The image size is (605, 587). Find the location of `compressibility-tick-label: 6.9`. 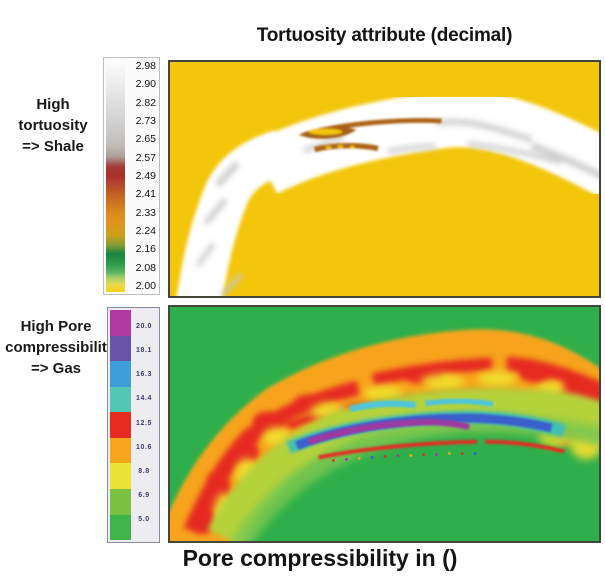

compressibility-tick-label: 6.9 is located at coordinates (144, 495).